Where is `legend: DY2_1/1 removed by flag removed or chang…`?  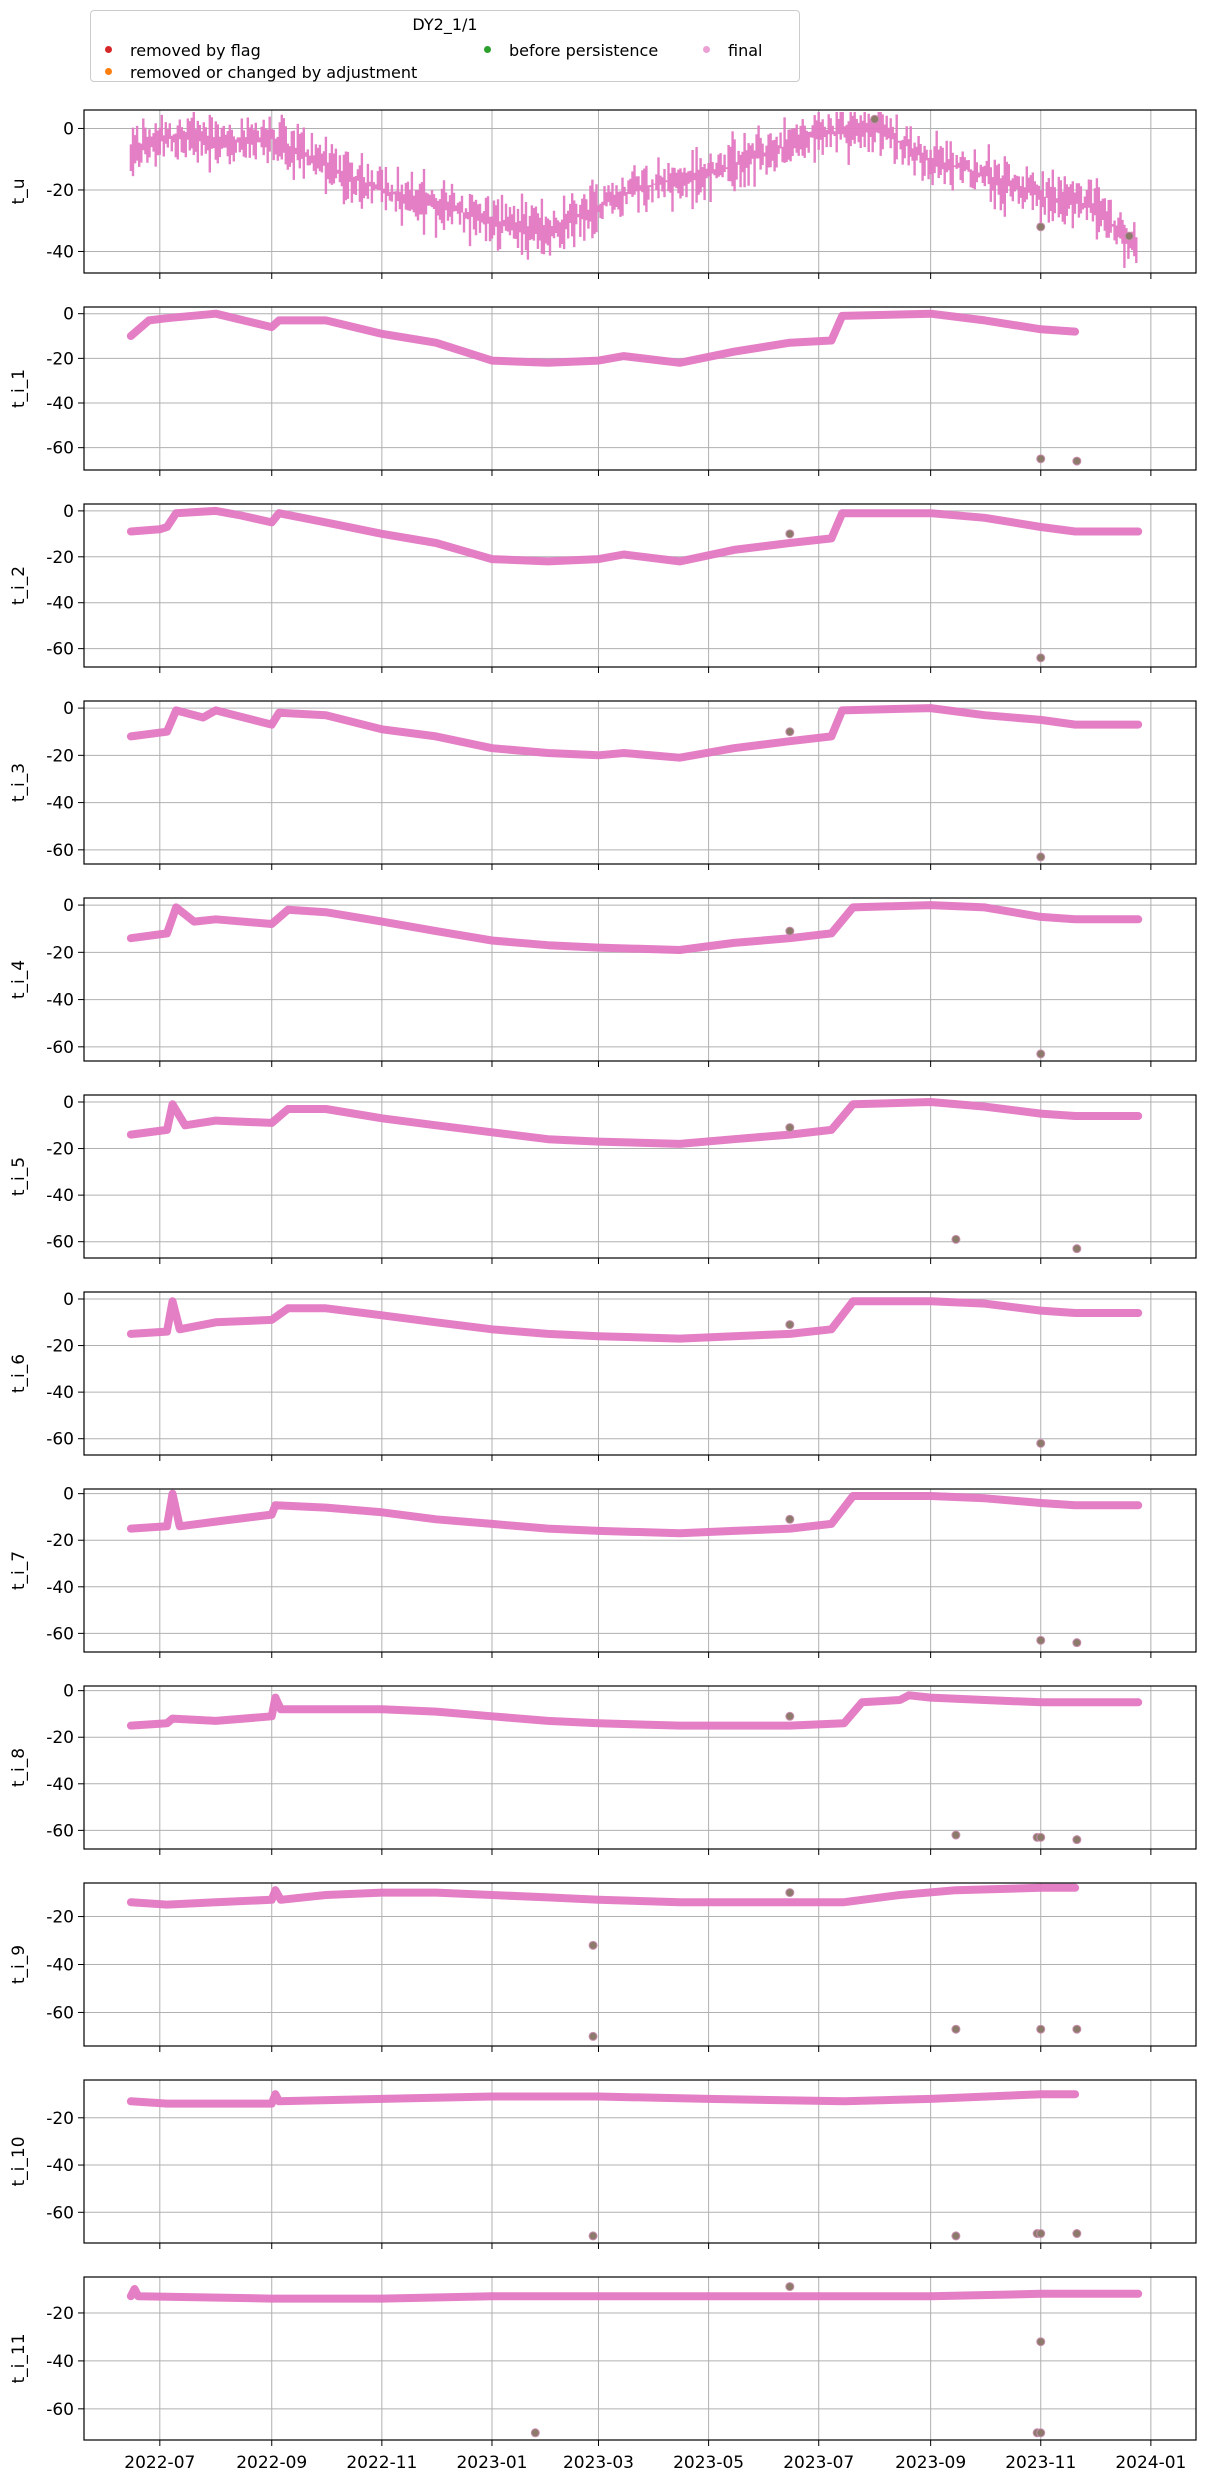
legend: DY2_1/1 removed by flag removed or chang… is located at coordinates (445, 46).